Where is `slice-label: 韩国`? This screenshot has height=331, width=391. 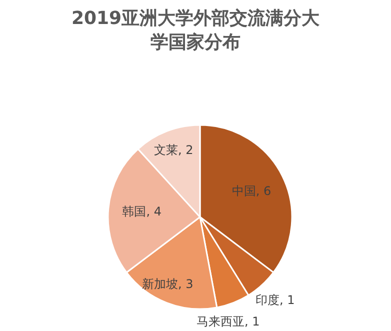 slice-label: 韩国 is located at coordinates (134, 211).